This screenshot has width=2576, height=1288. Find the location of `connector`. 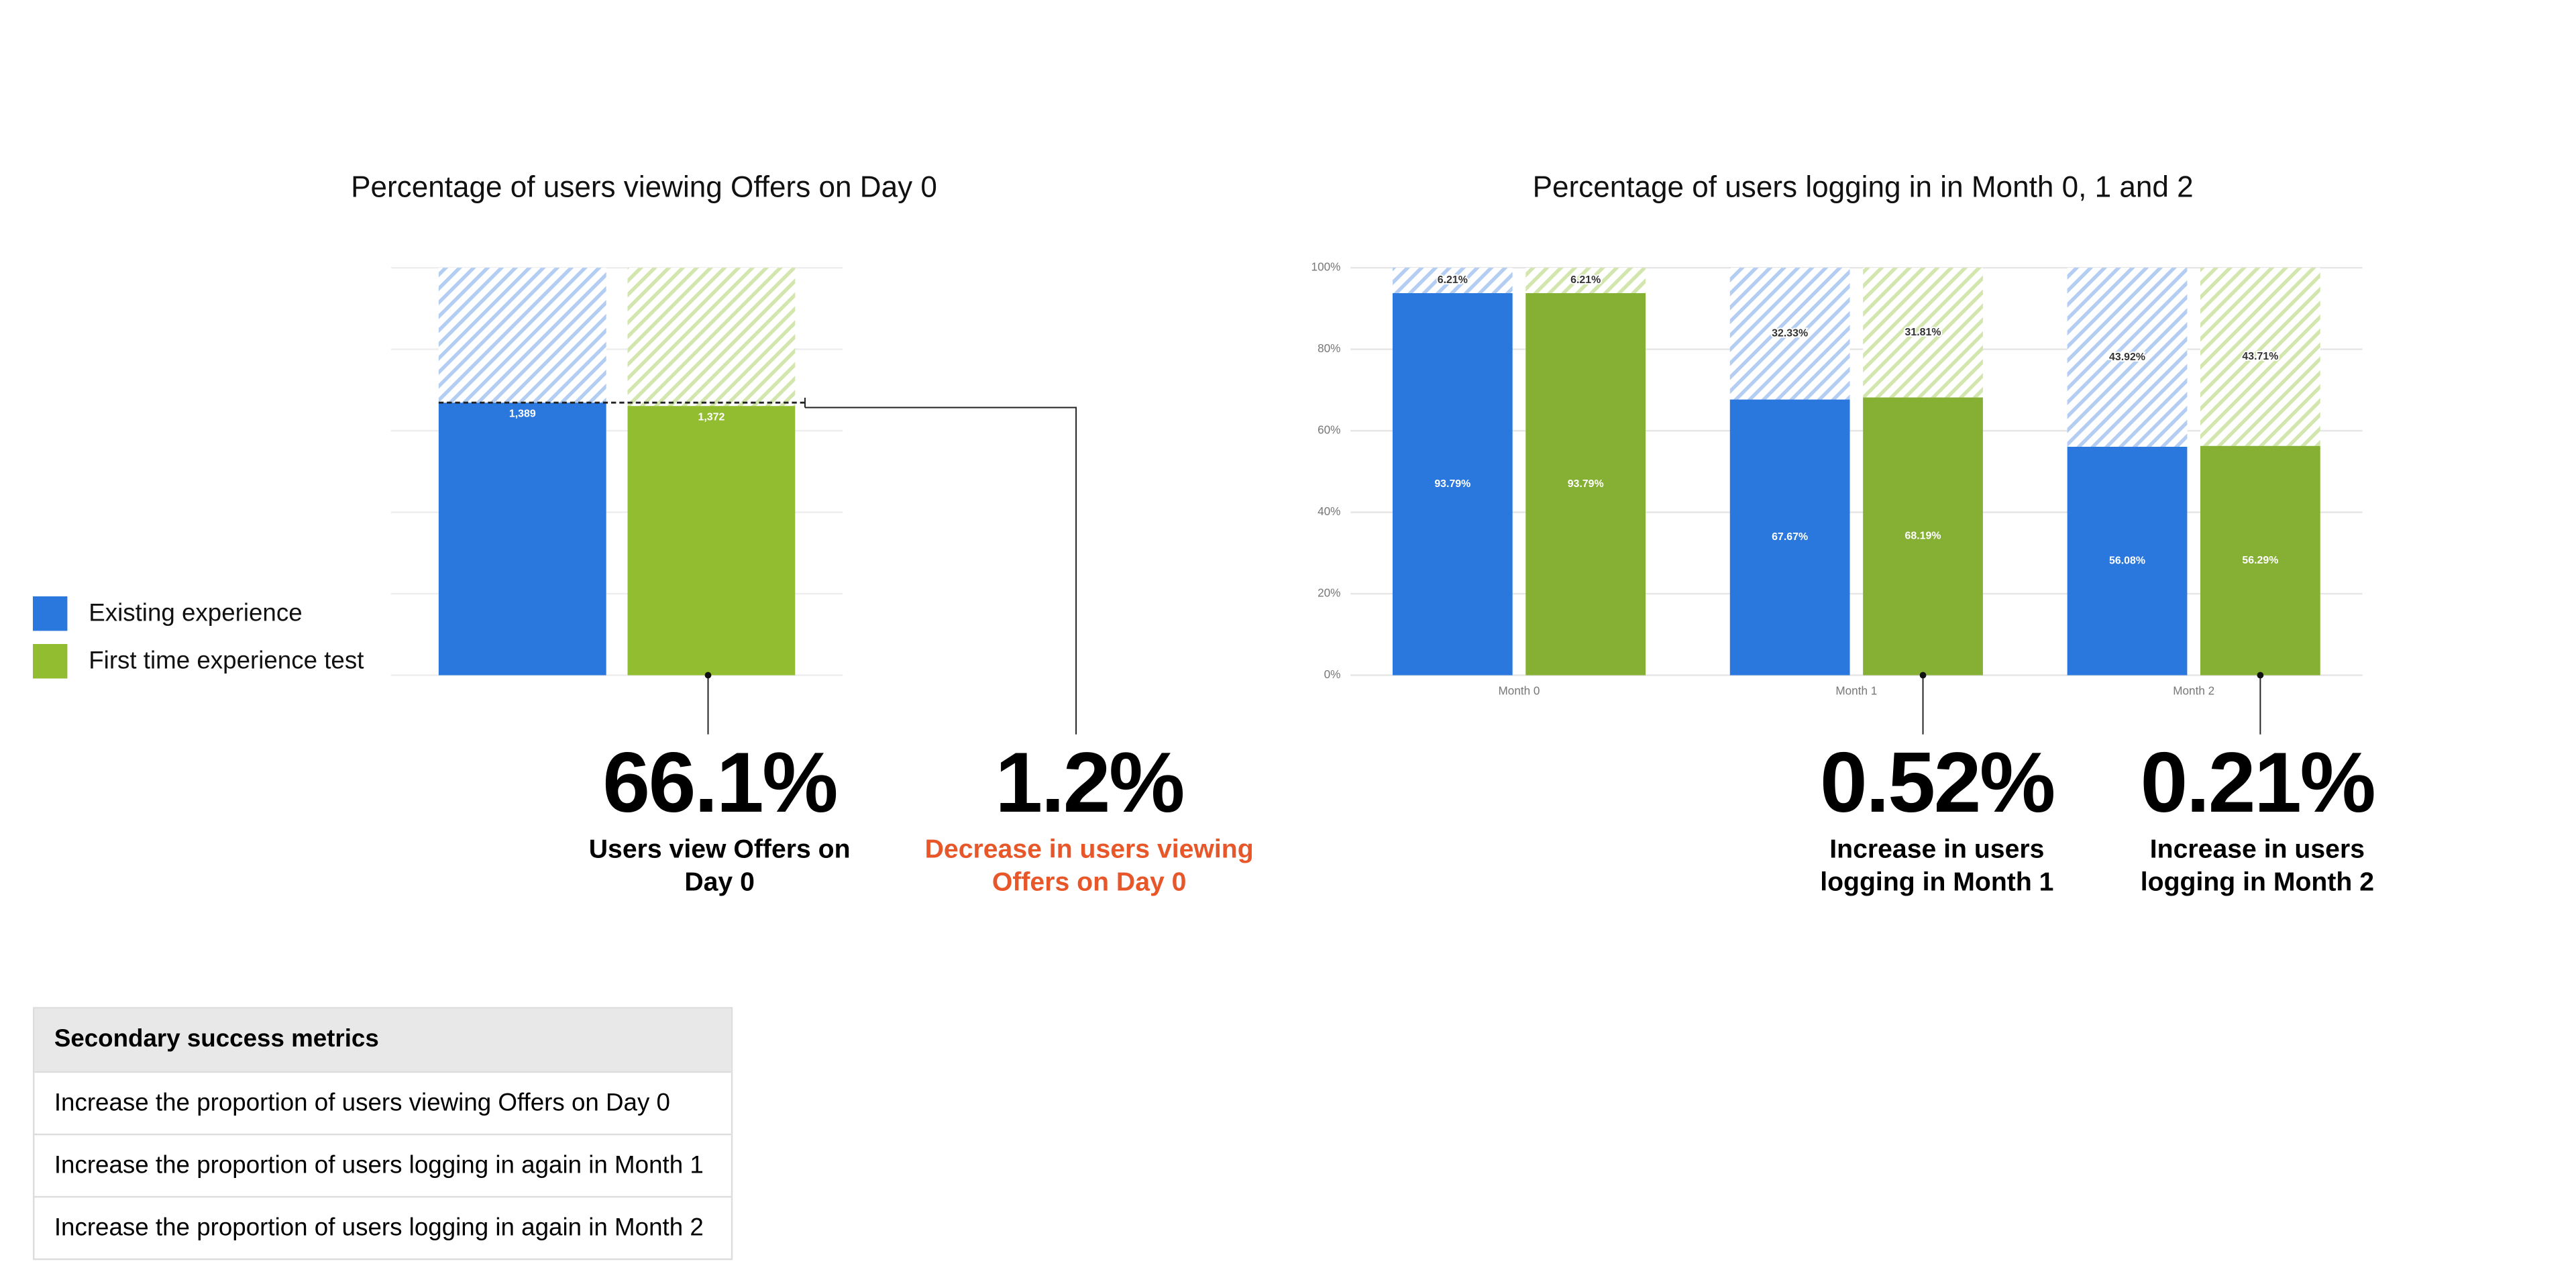

connector is located at coordinates (941, 571).